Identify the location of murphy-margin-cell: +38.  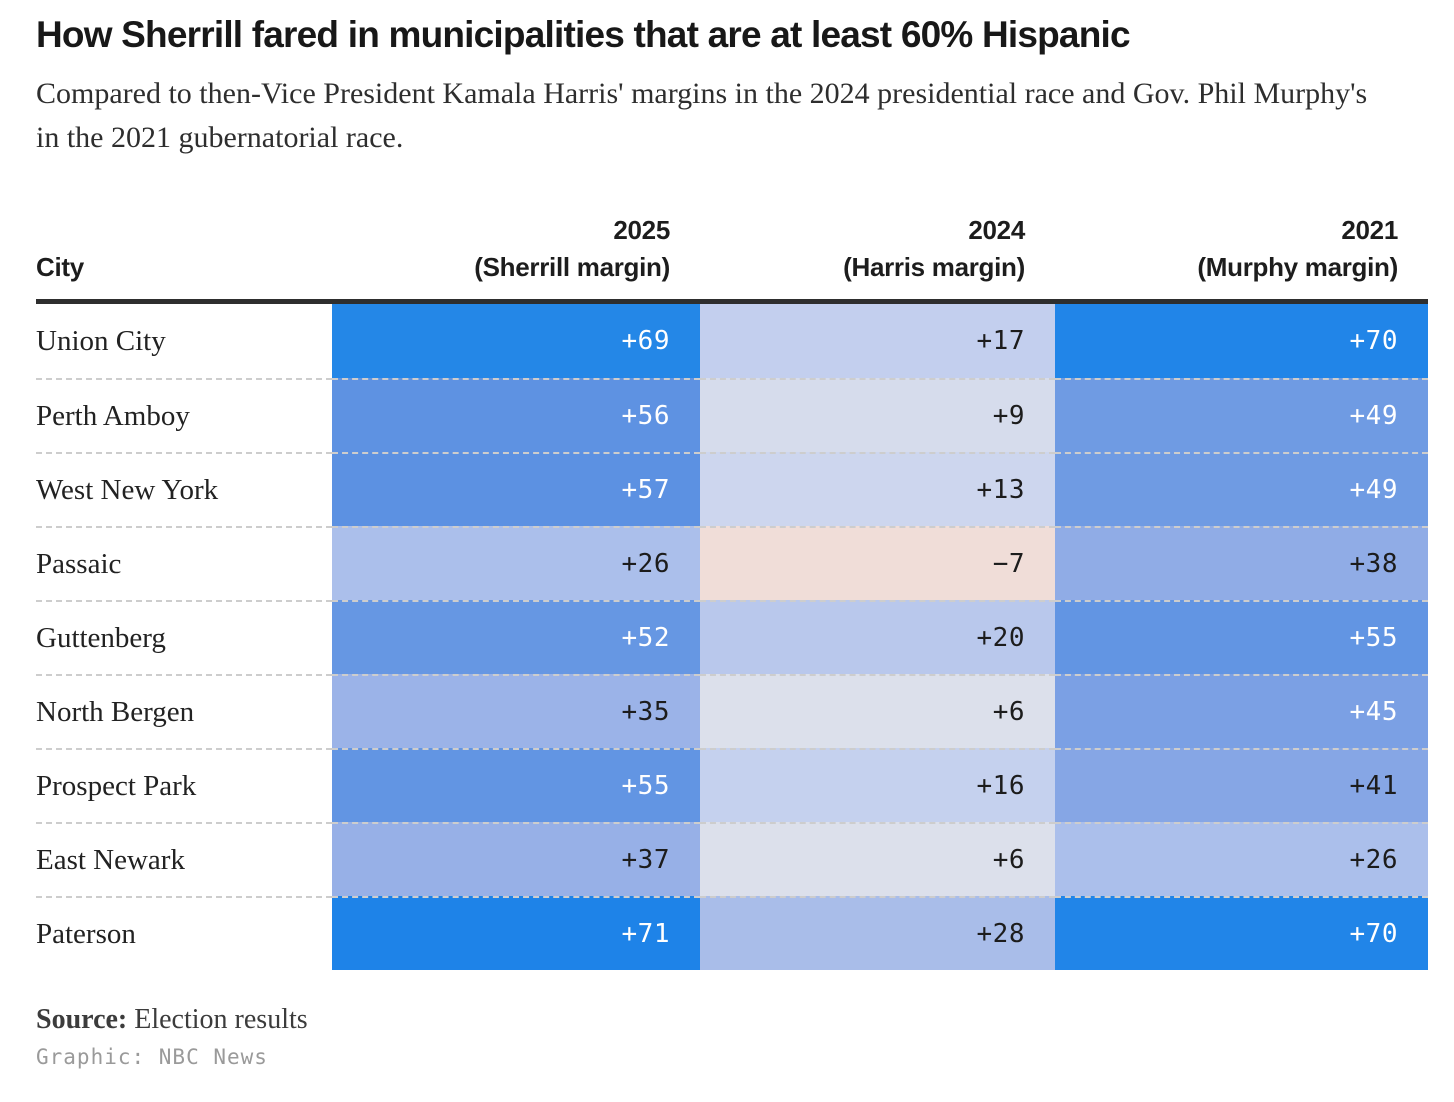
(1241, 563).